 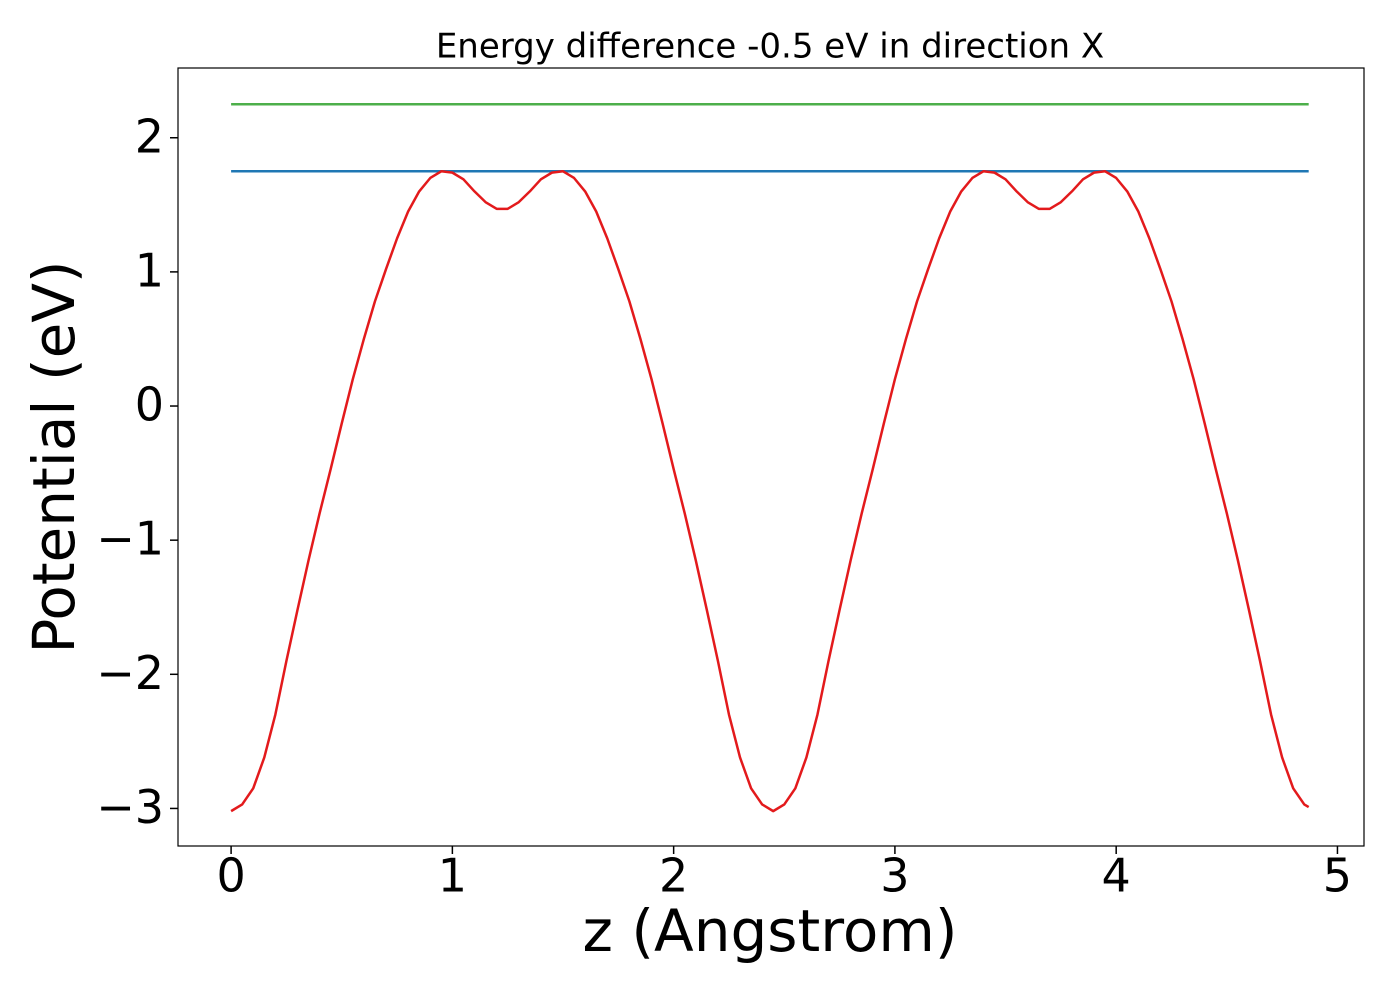 What do you see at coordinates (452, 876) in the screenshot?
I see `x-tick-label: 1` at bounding box center [452, 876].